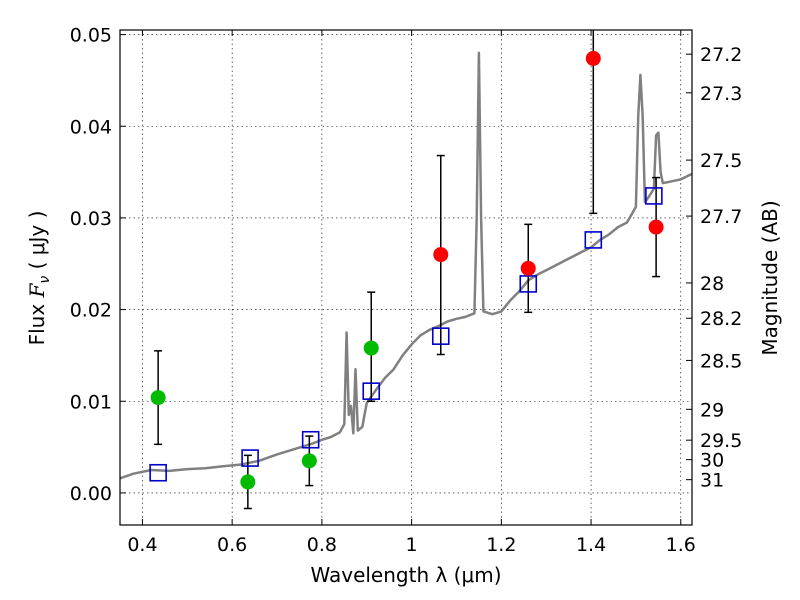 The width and height of the screenshot is (800, 600). I want to click on y2-tick-label: 29, so click(712, 410).